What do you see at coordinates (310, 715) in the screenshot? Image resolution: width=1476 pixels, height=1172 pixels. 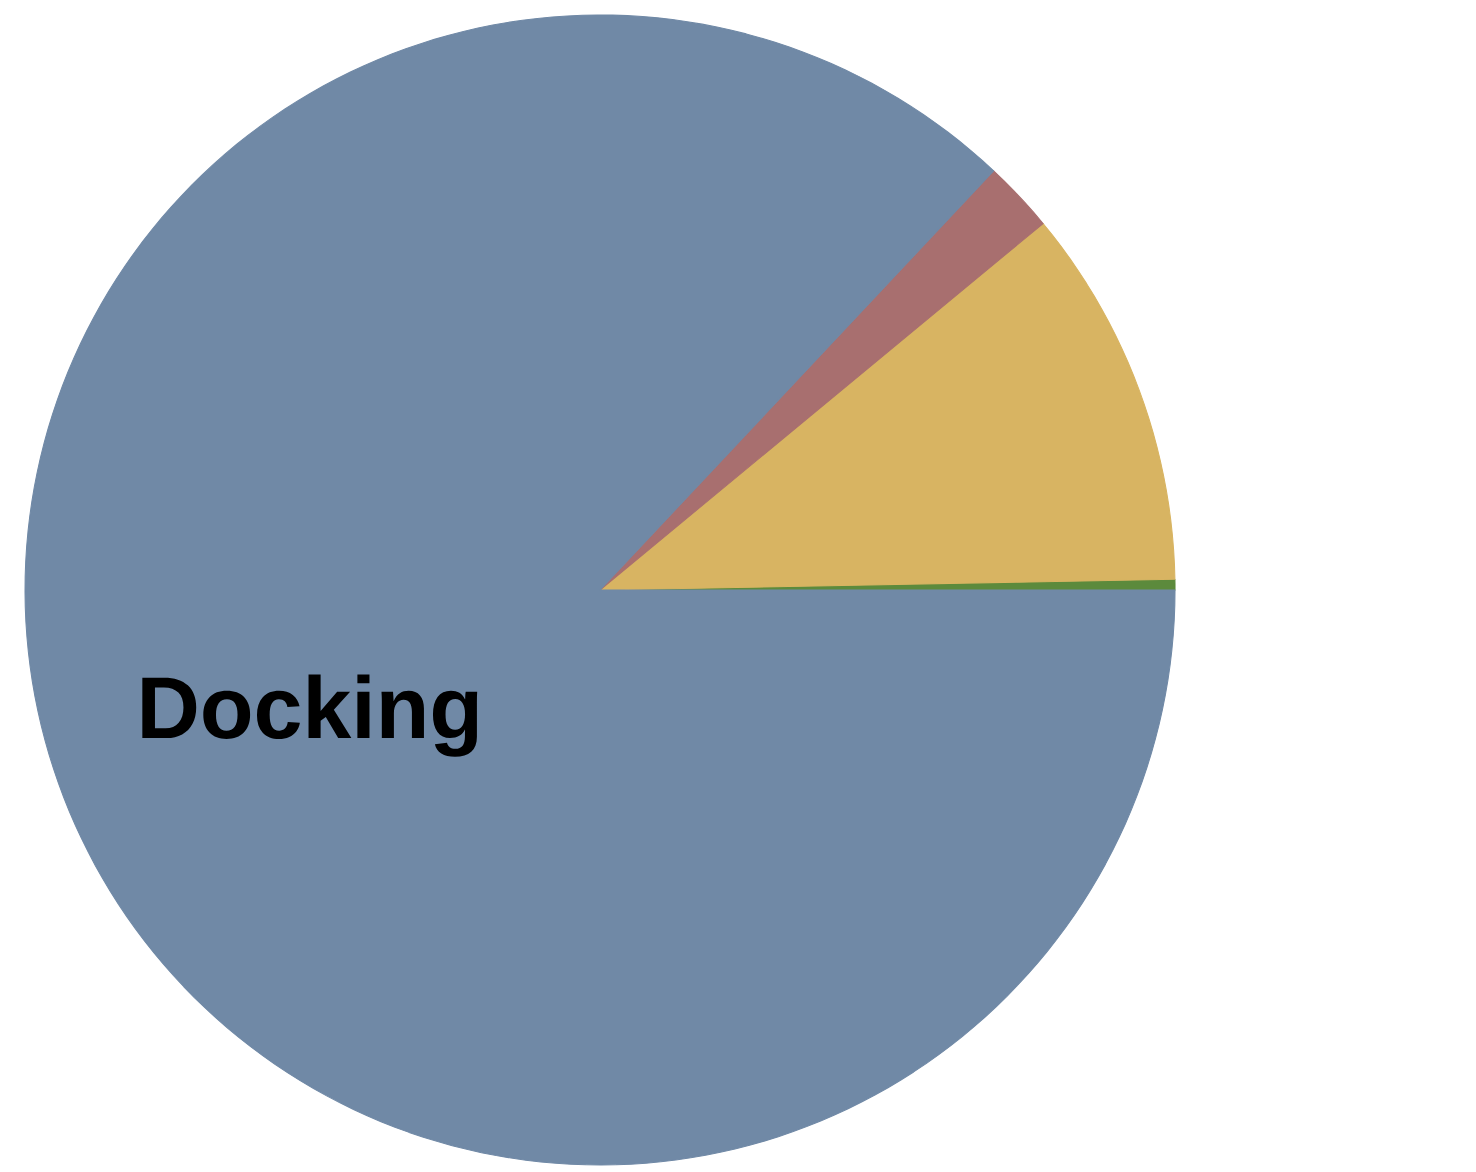 I see `slice-label: Docking` at bounding box center [310, 715].